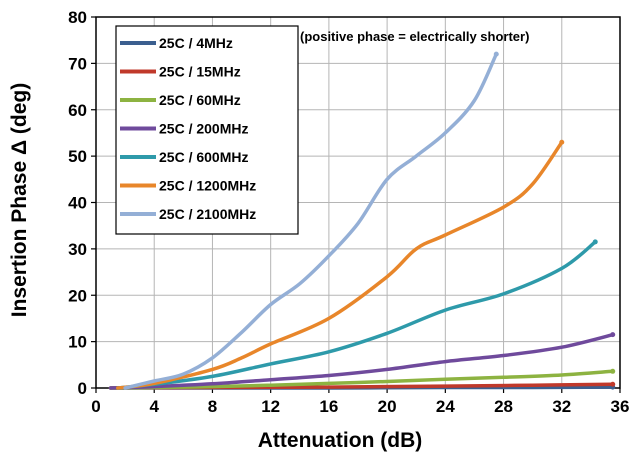  Describe the element at coordinates (95, 406) in the screenshot. I see `x-tick-label: 0` at that location.